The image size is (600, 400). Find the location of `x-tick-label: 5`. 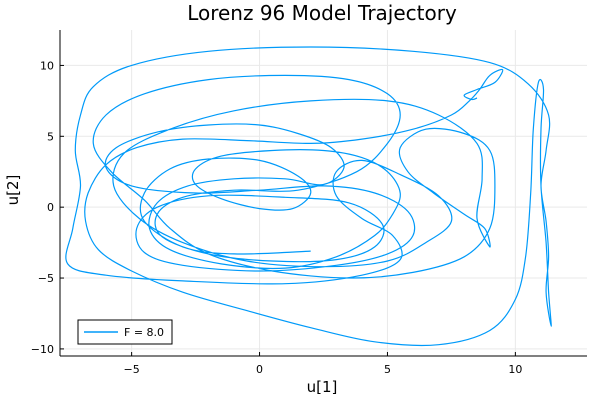

x-tick-label: 5 is located at coordinates (387, 369).